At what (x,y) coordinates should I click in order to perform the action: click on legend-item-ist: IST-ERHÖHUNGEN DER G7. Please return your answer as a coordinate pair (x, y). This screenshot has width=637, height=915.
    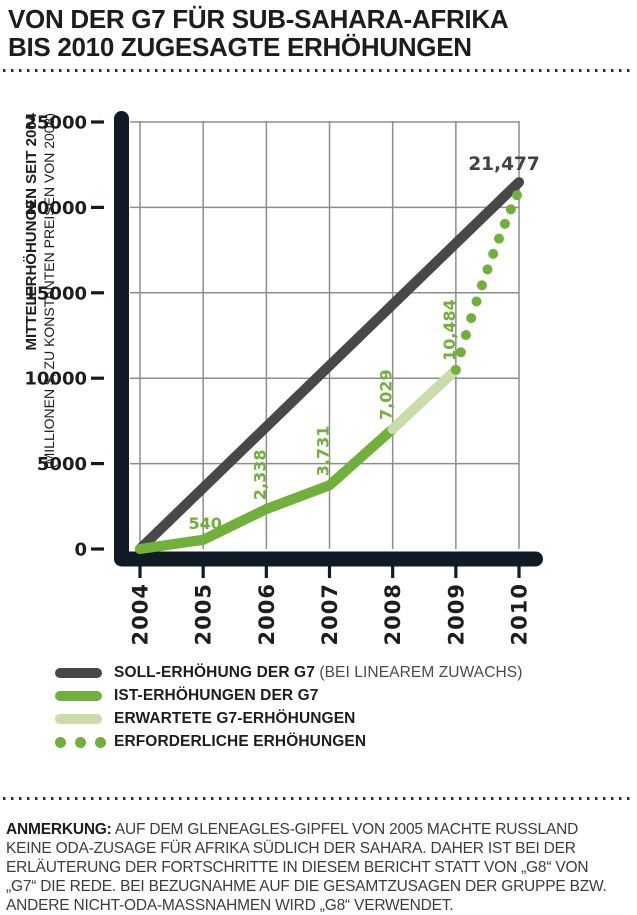
    Looking at the image, I should click on (288, 695).